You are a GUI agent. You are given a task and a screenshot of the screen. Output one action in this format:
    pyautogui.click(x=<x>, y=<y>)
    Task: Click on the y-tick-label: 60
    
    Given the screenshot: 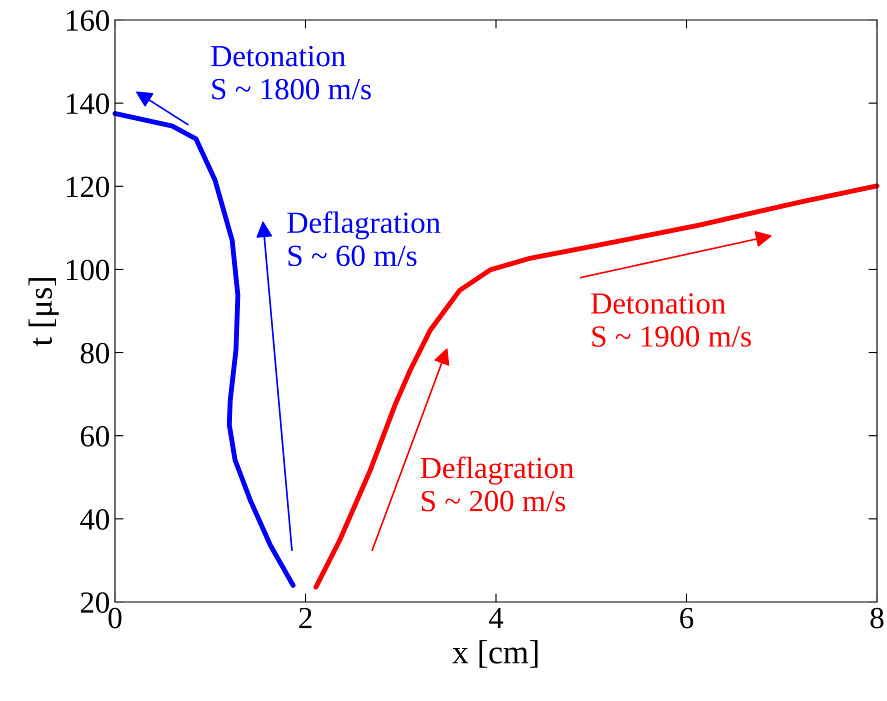 What is the action you would take?
    pyautogui.click(x=94, y=436)
    